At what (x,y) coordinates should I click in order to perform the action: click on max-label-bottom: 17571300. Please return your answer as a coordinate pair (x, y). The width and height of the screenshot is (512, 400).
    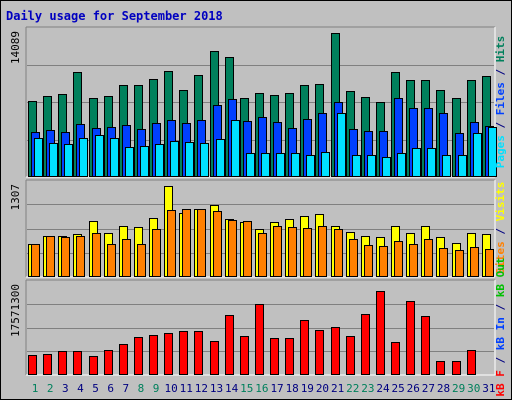
    Looking at the image, I should click on (15, 310).